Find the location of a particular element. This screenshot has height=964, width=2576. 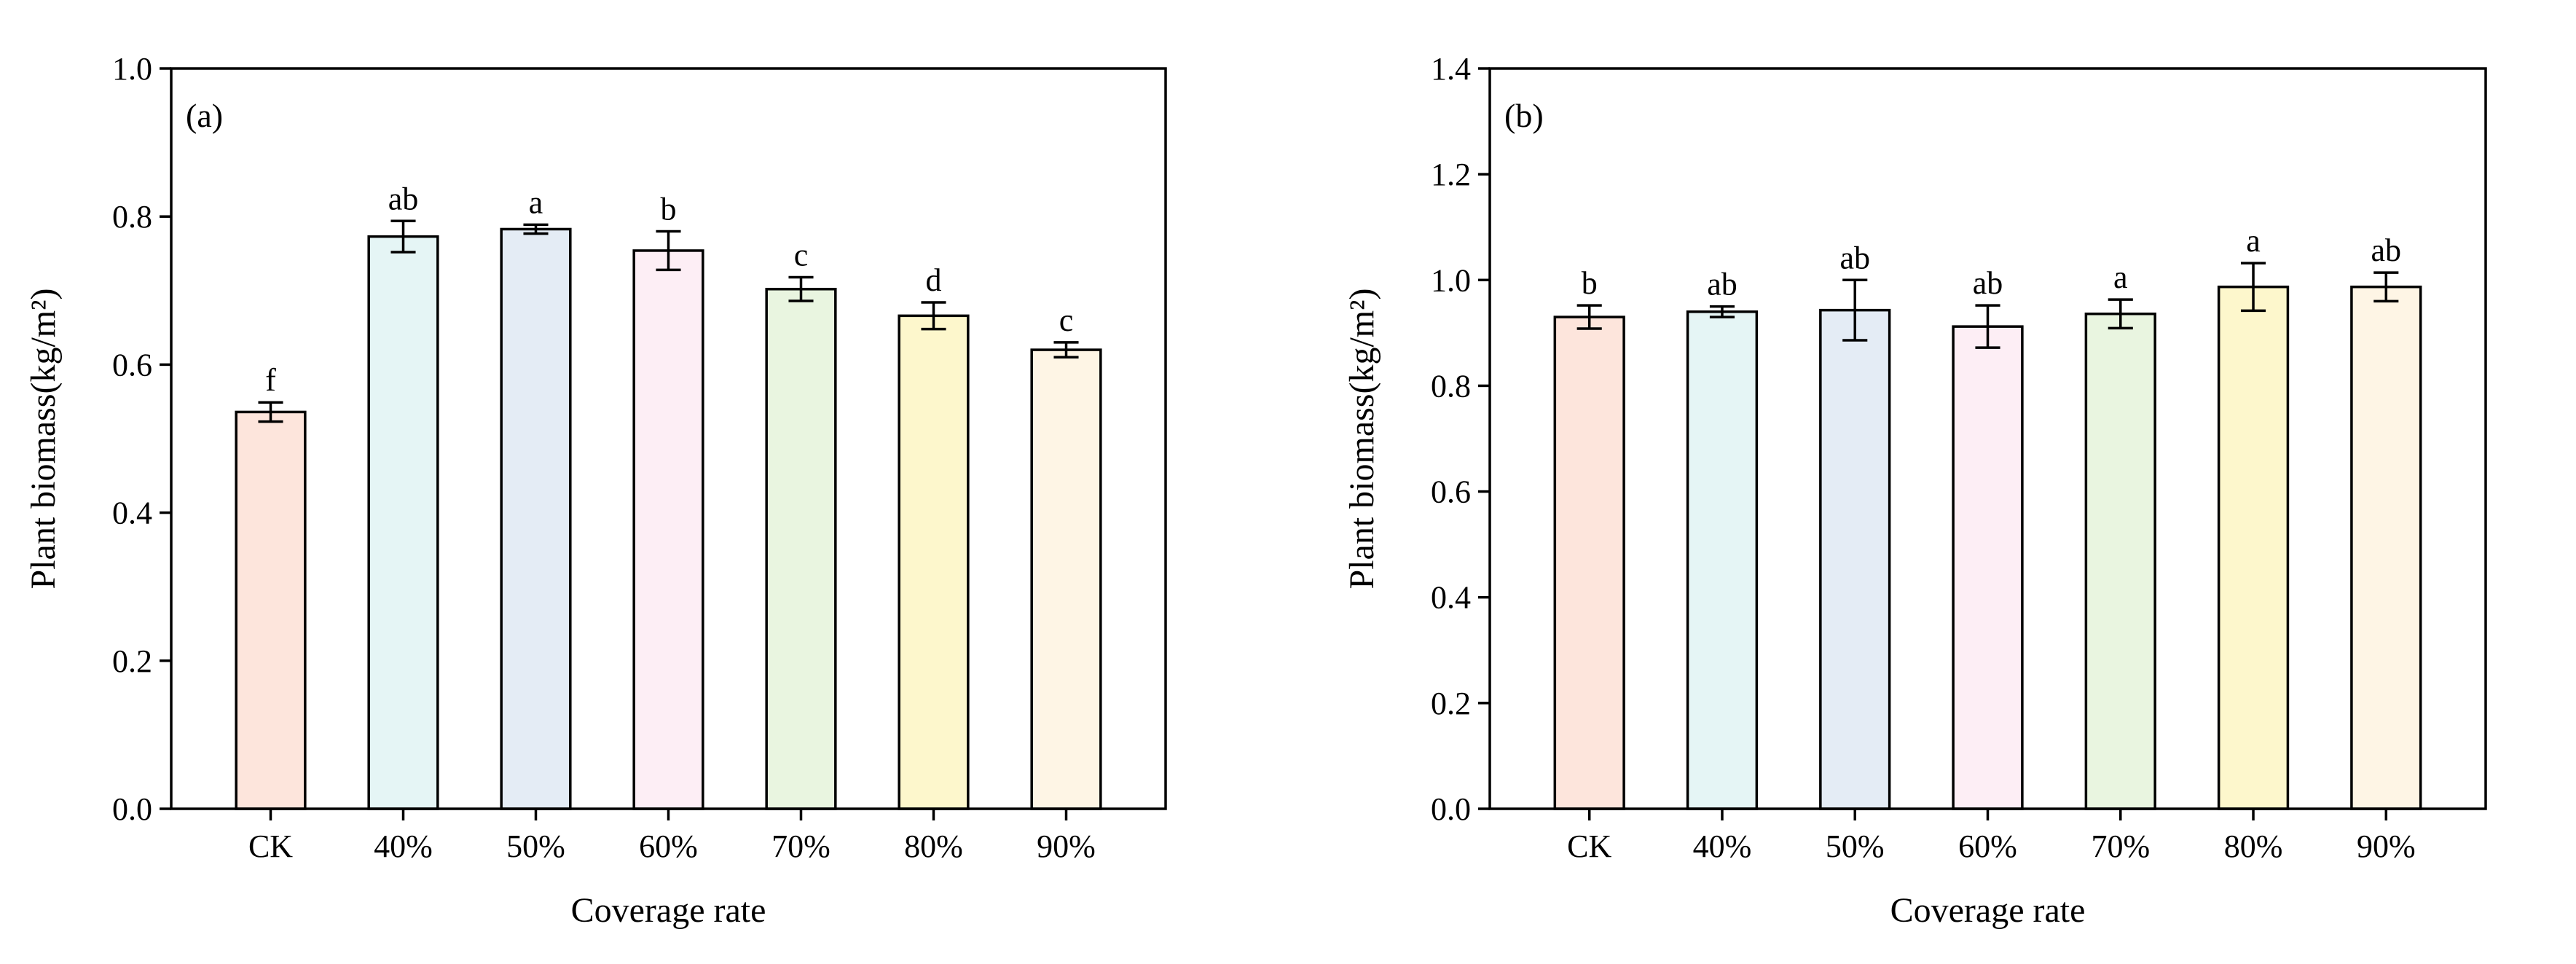

significance-letter: f is located at coordinates (270, 380).